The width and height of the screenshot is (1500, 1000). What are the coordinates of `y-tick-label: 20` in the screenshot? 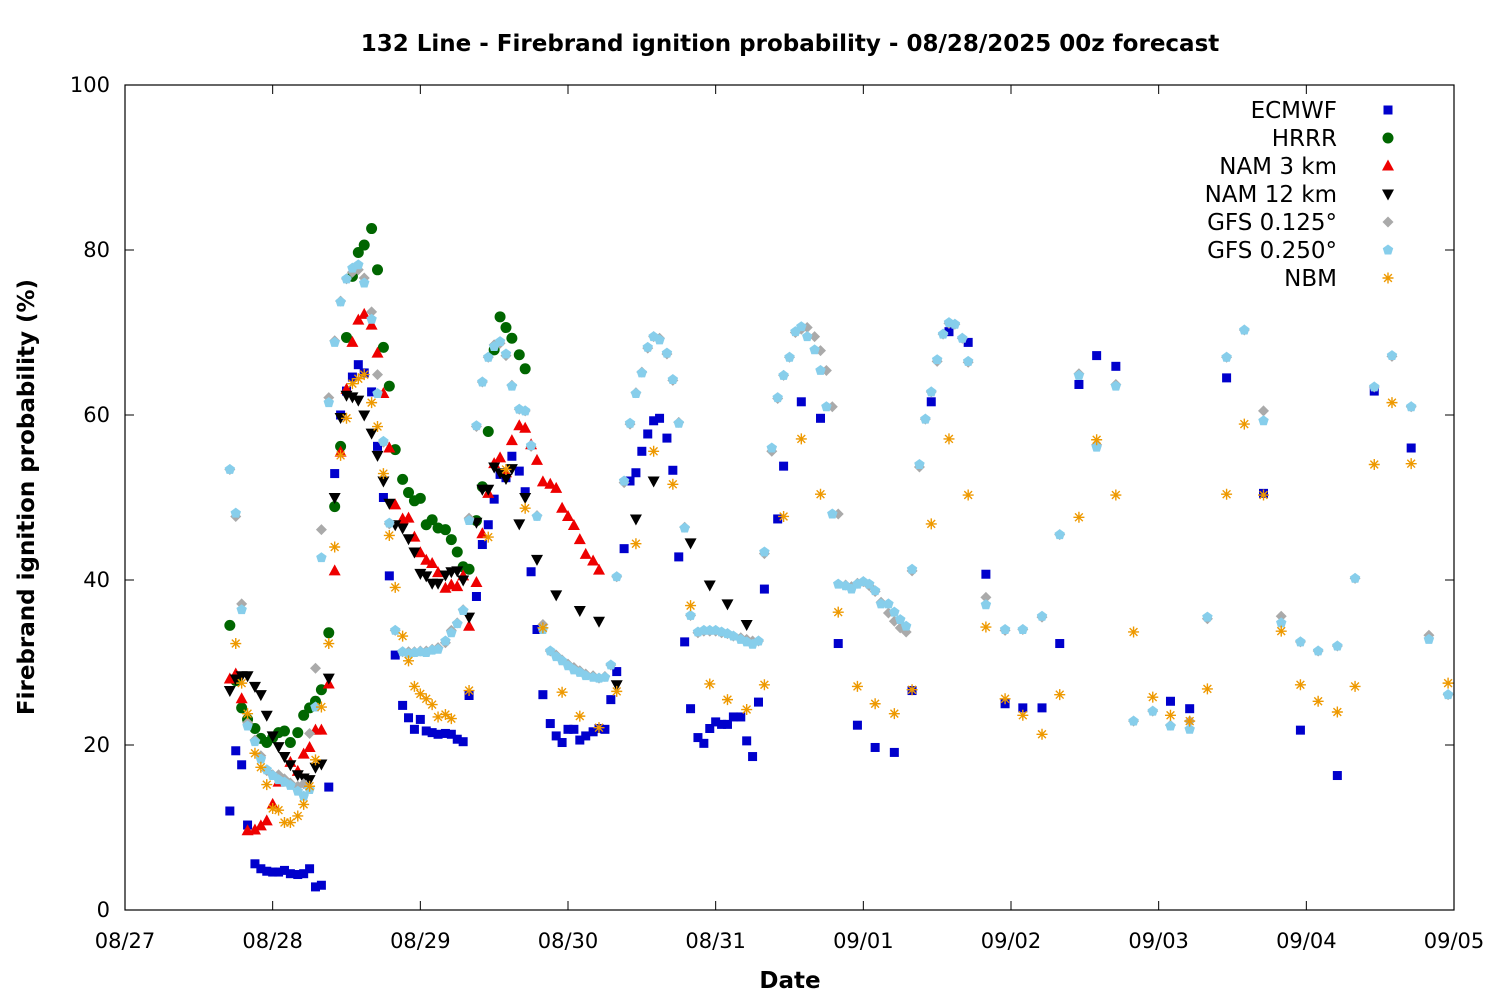 It's located at (96, 745).